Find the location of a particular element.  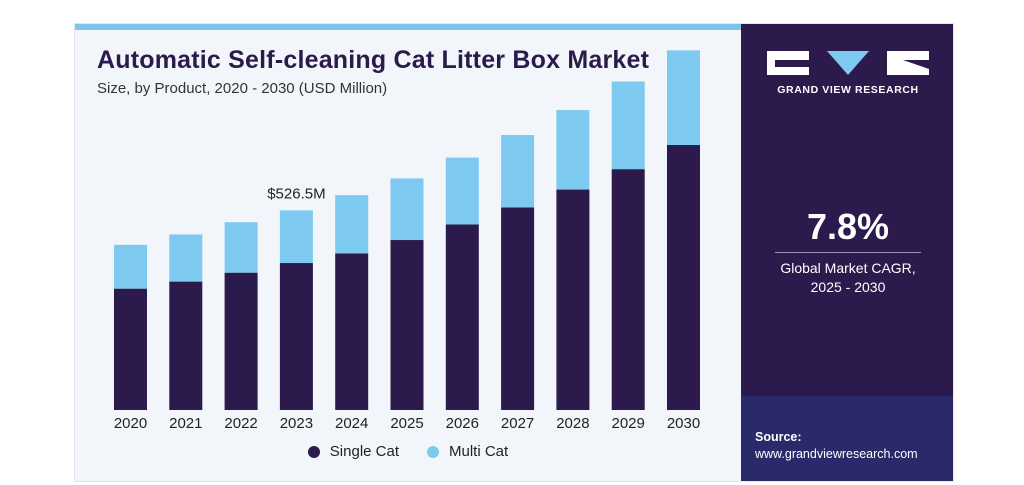

grand-view-research-logo is located at coordinates (848, 63).